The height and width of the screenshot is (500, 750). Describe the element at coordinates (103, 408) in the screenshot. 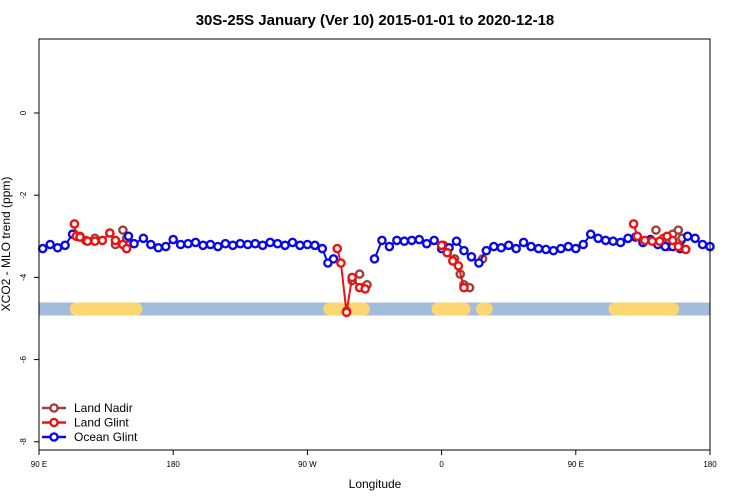

I see `legend-label: Land Nadir` at that location.